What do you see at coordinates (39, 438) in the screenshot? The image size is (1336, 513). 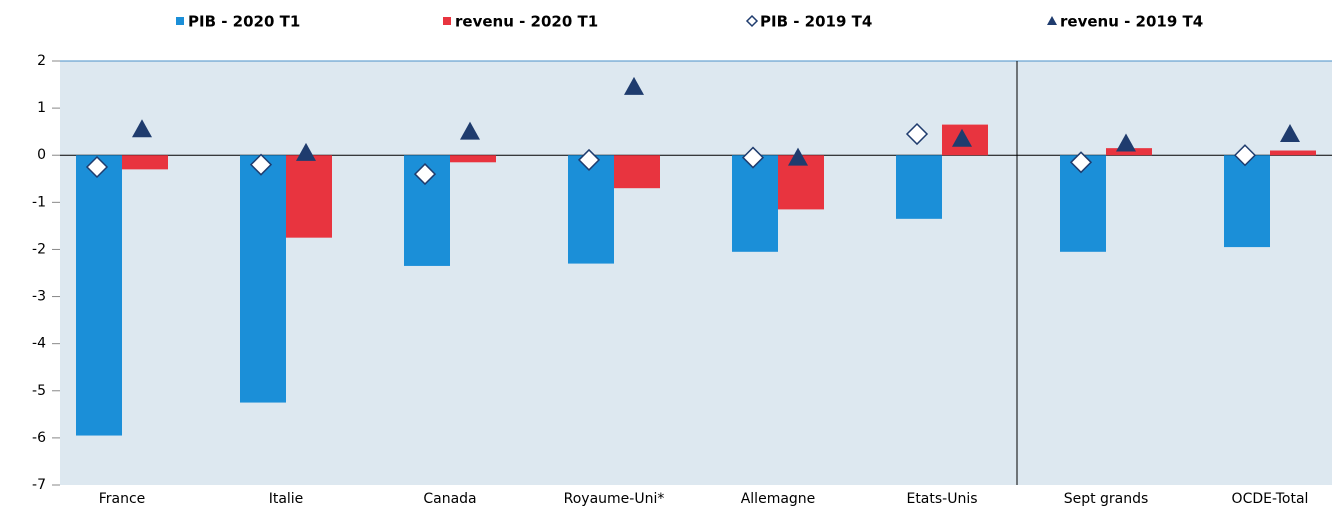 I see `y-tick-label: -6` at bounding box center [39, 438].